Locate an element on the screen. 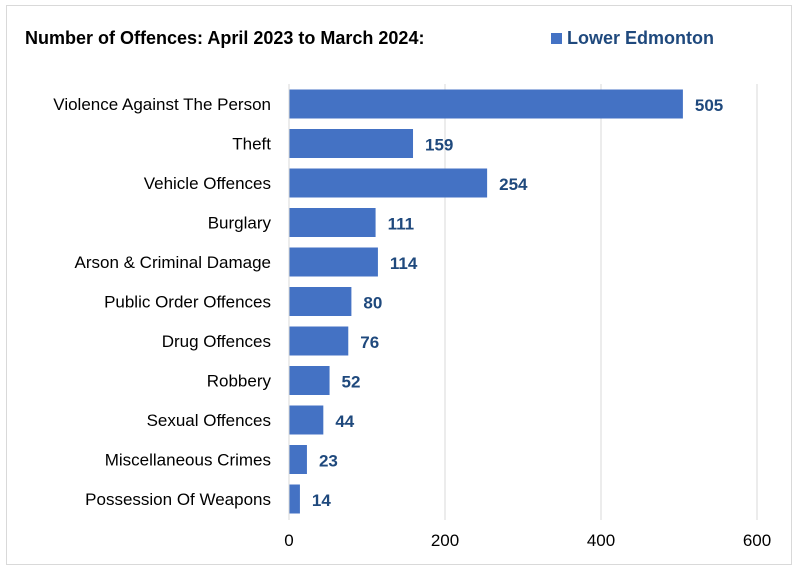 The image size is (795, 567). category-label: Robbery is located at coordinates (239, 381).